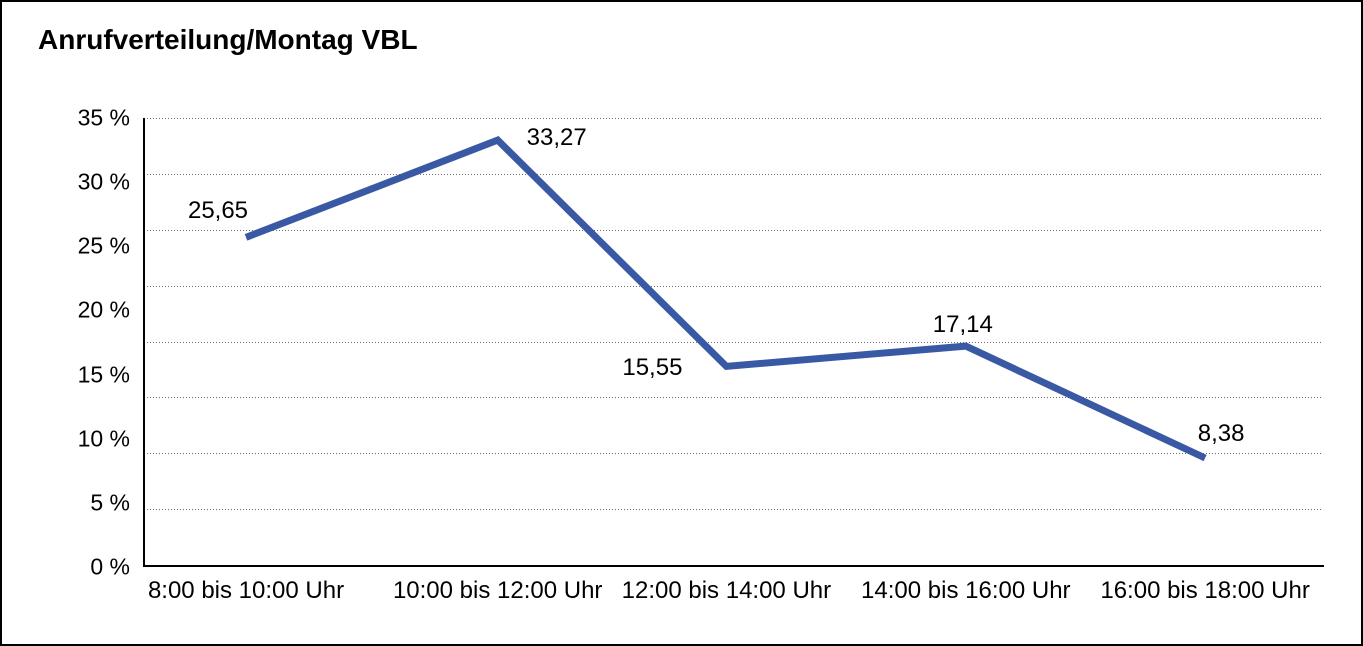 The image size is (1363, 646). Describe the element at coordinates (228, 39) in the screenshot. I see `chart-title: Anrufverteilung/Montag VBL` at that location.